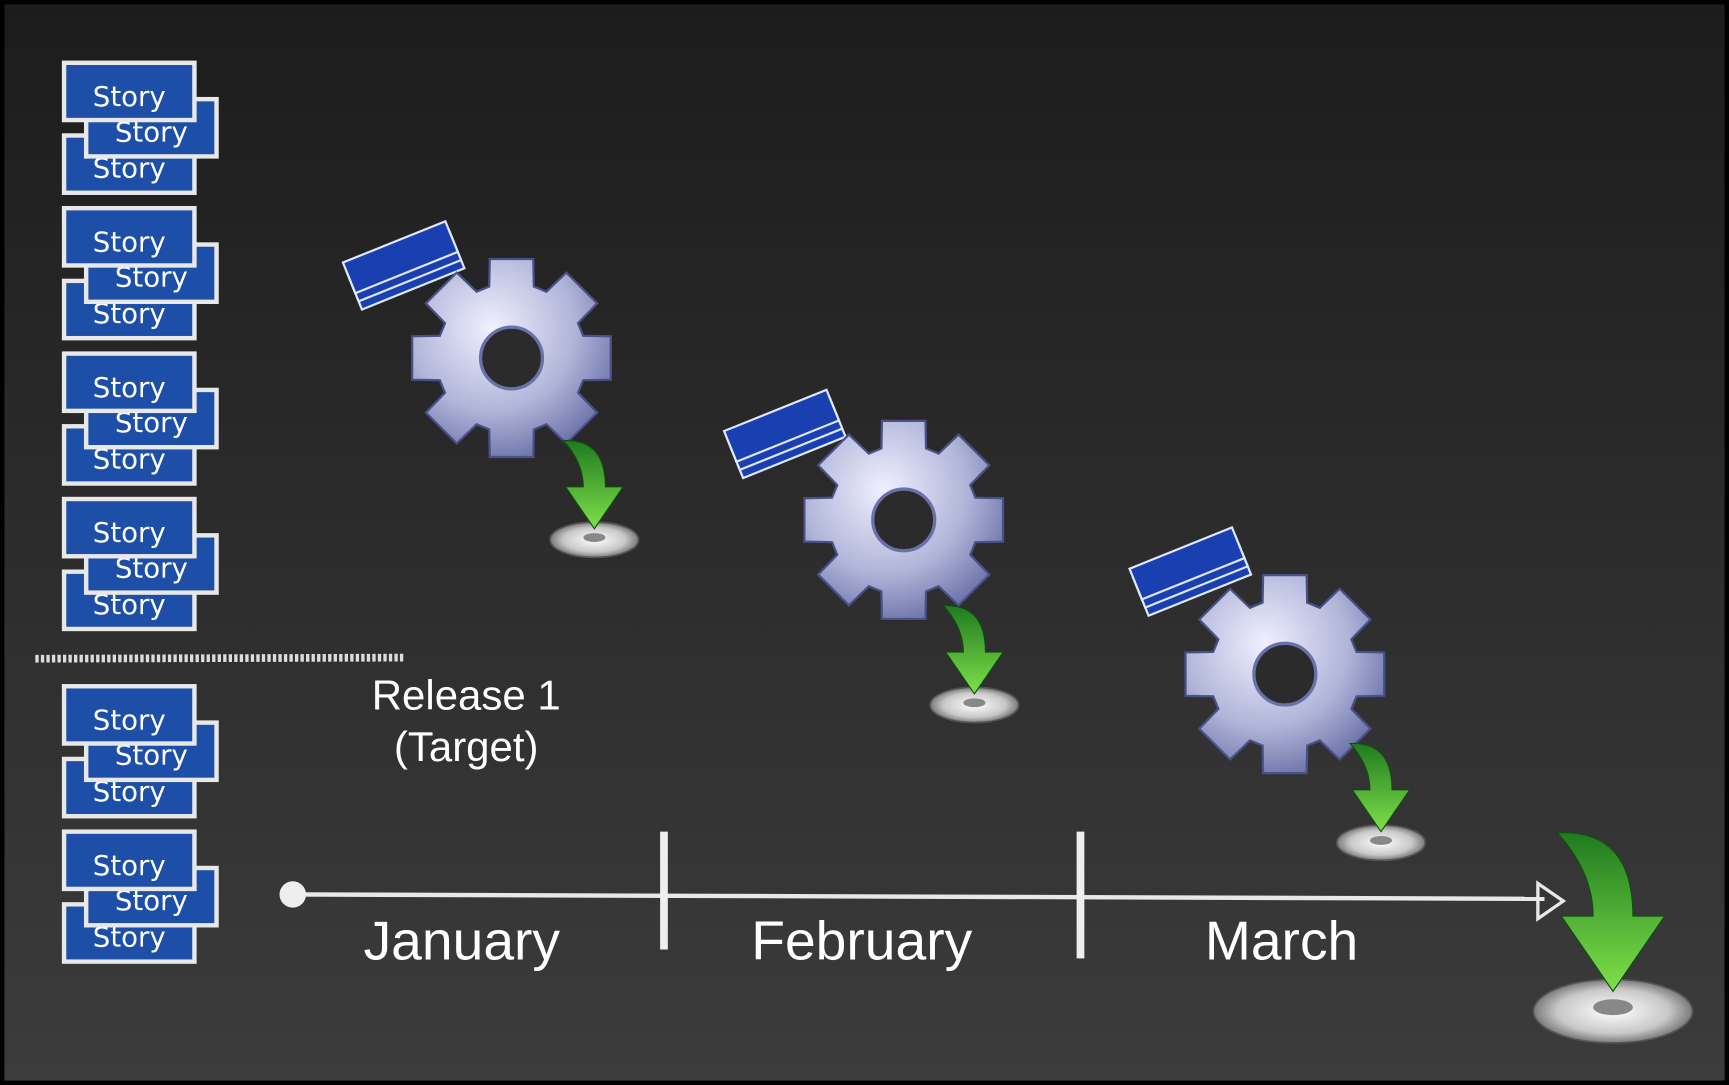  I want to click on timeline-arrowhead, so click(1551, 901).